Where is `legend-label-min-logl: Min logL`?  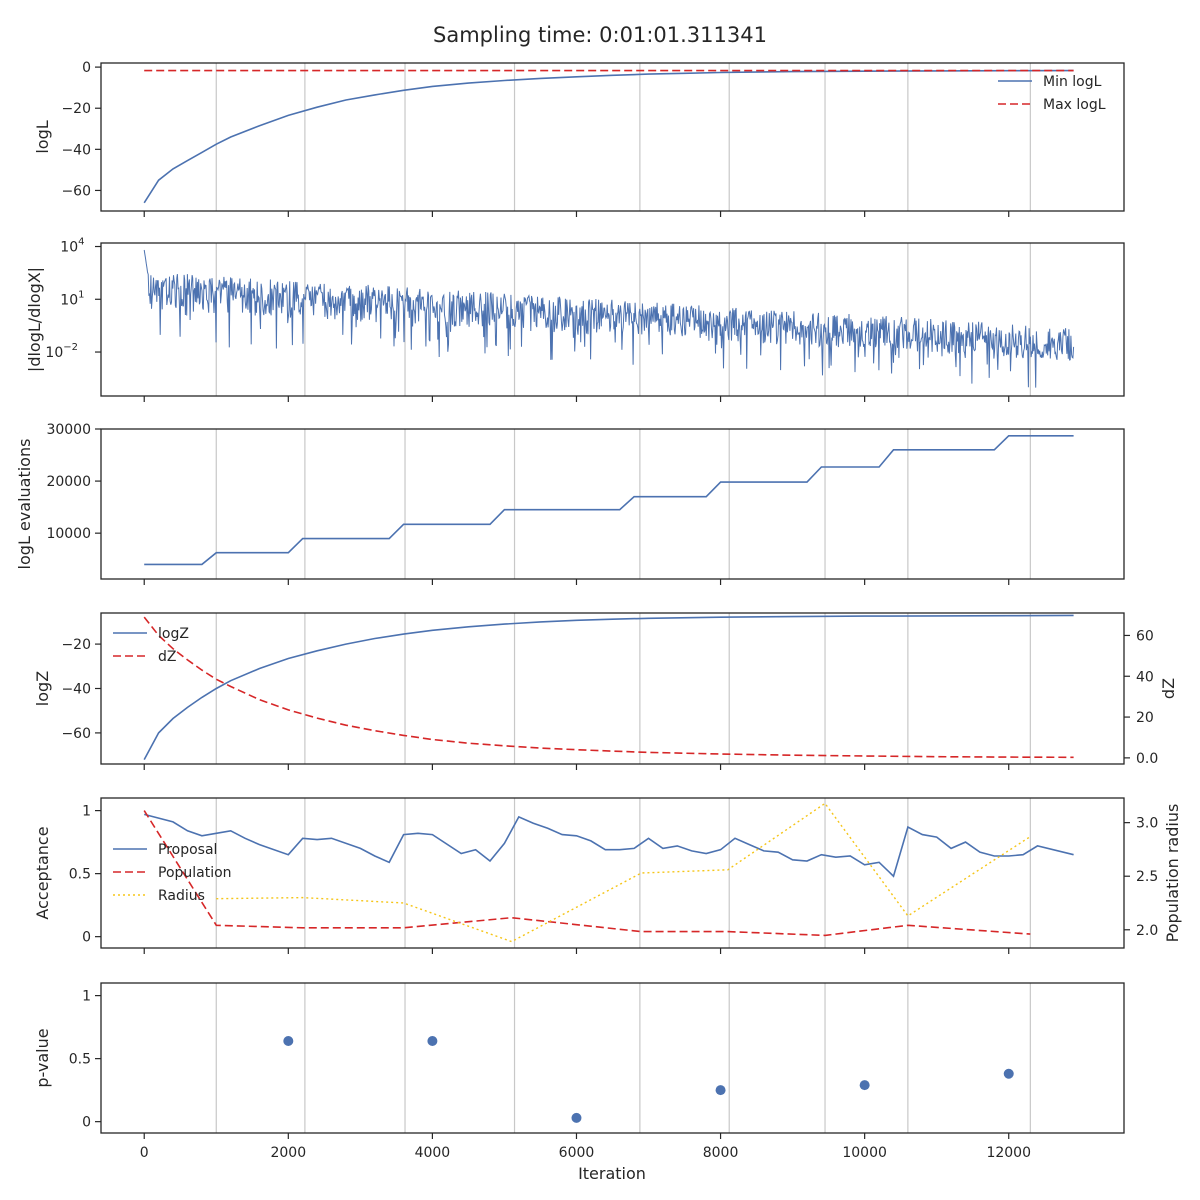 legend-label-min-logl: Min logL is located at coordinates (1072, 82).